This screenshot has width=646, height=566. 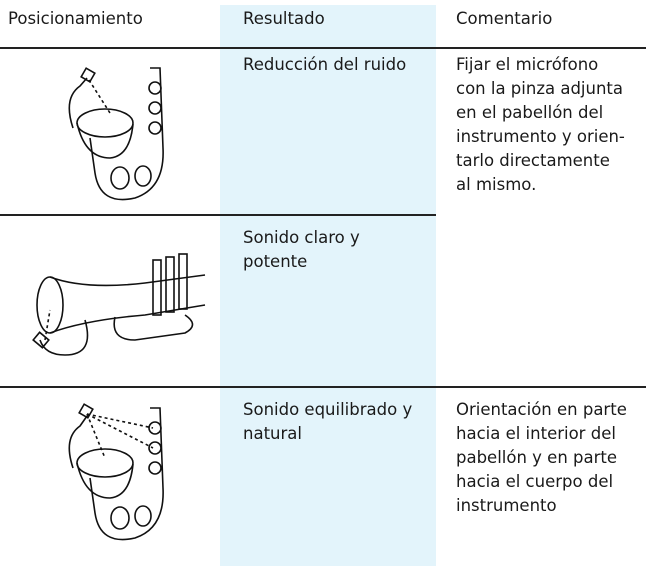 What do you see at coordinates (541, 409) in the screenshot?
I see `text-line: Orientación en parte` at bounding box center [541, 409].